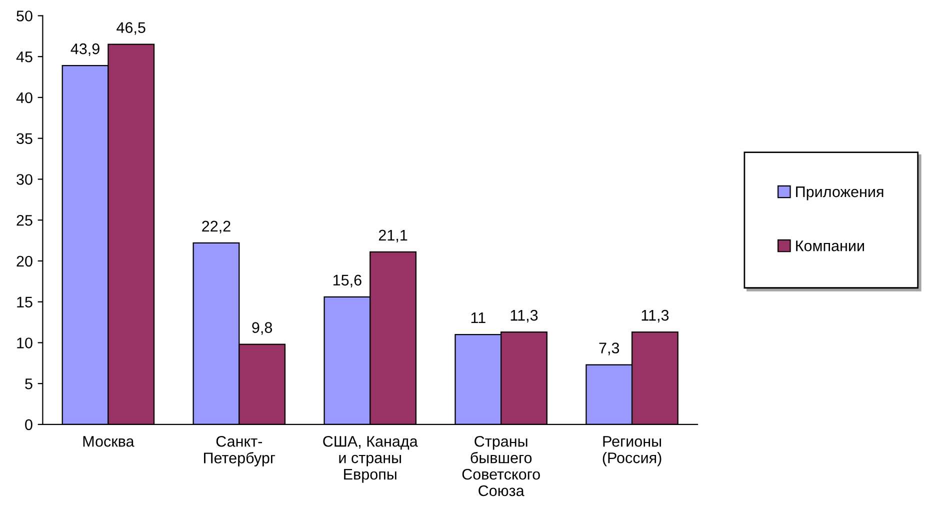 The image size is (949, 524). What do you see at coordinates (24, 302) in the screenshot?
I see `y-tick-label: 15` at bounding box center [24, 302].